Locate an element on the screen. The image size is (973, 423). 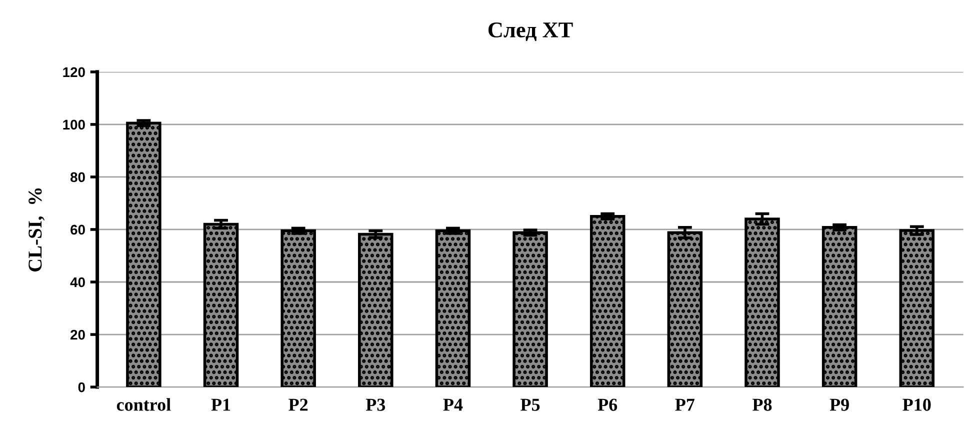
y-axis-title: CL-SI, % is located at coordinates (36, 230).